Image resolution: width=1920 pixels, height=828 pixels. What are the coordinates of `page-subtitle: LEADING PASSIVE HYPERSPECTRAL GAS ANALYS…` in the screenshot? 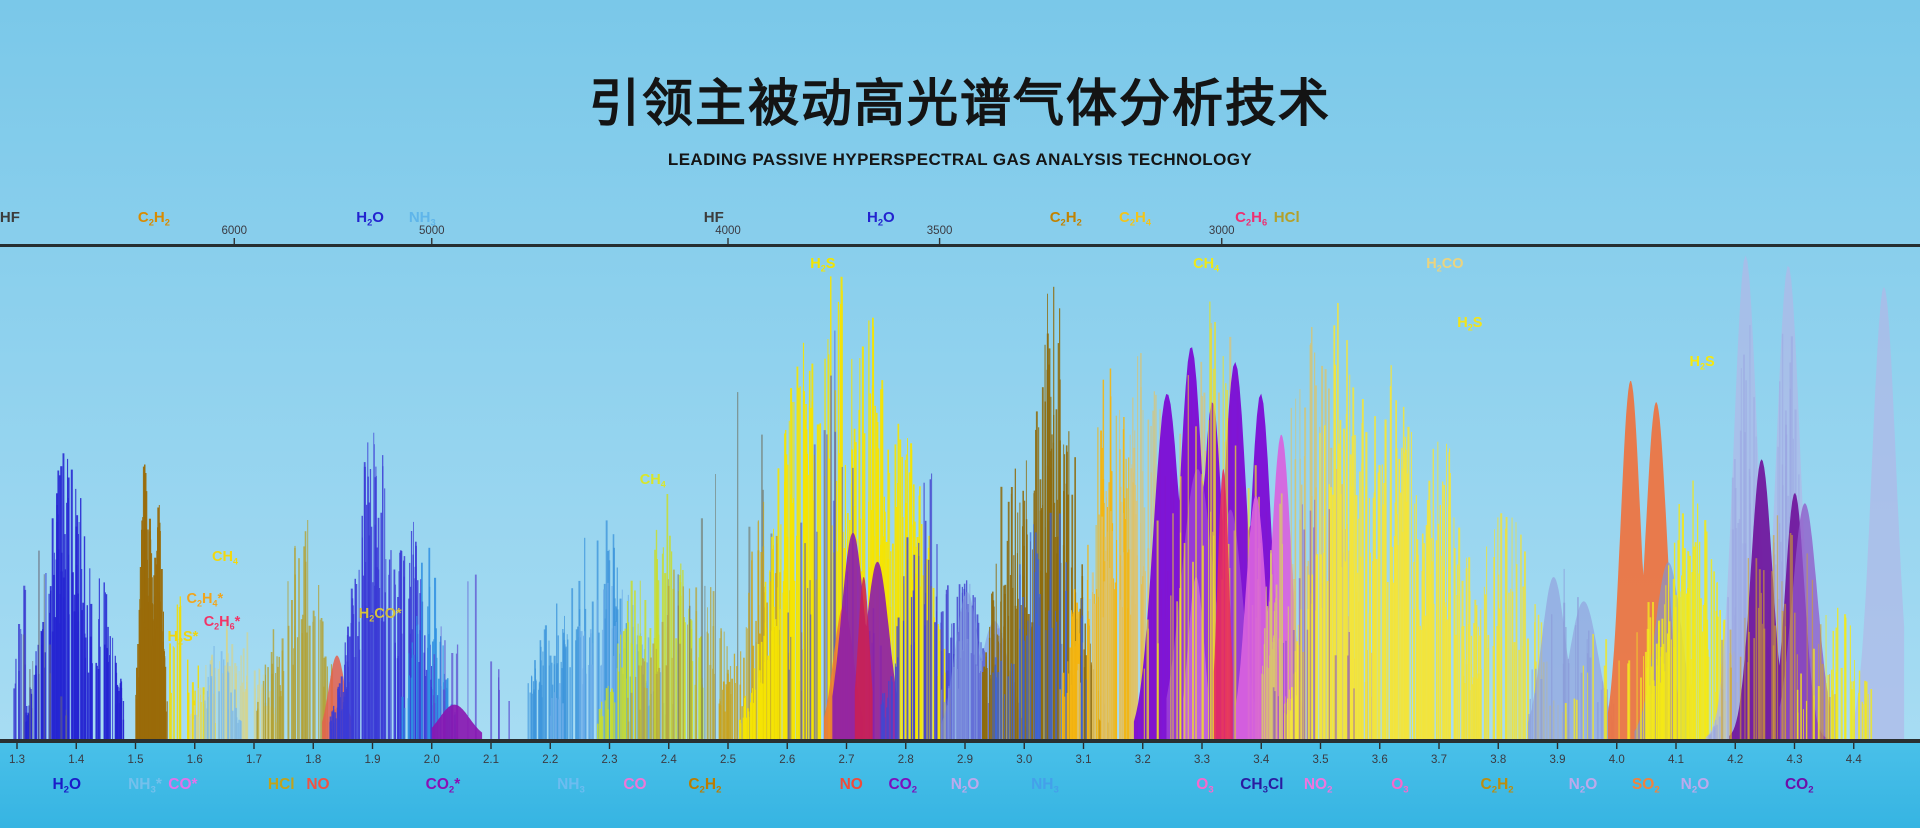 It's located at (960, 159).